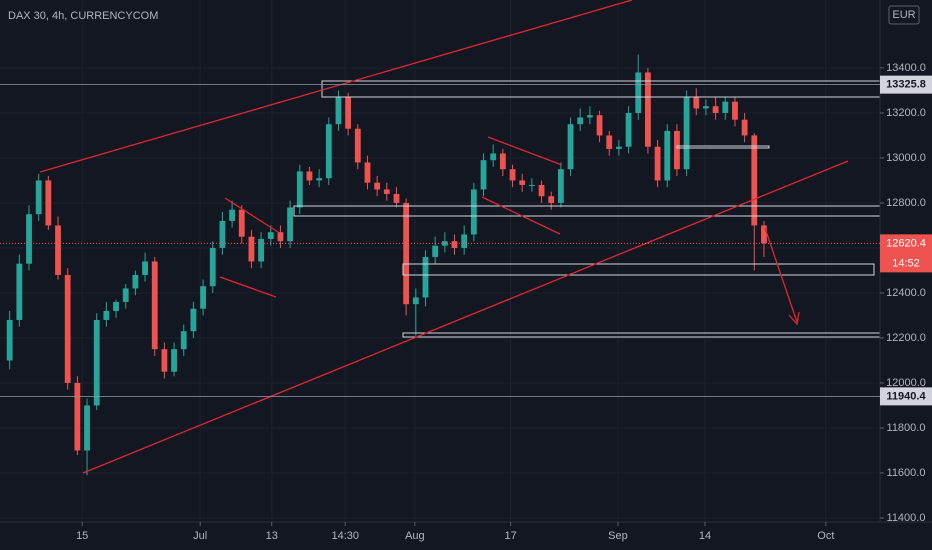 The height and width of the screenshot is (550, 932). Describe the element at coordinates (705, 536) in the screenshot. I see `x-tick-label: 14` at that location.